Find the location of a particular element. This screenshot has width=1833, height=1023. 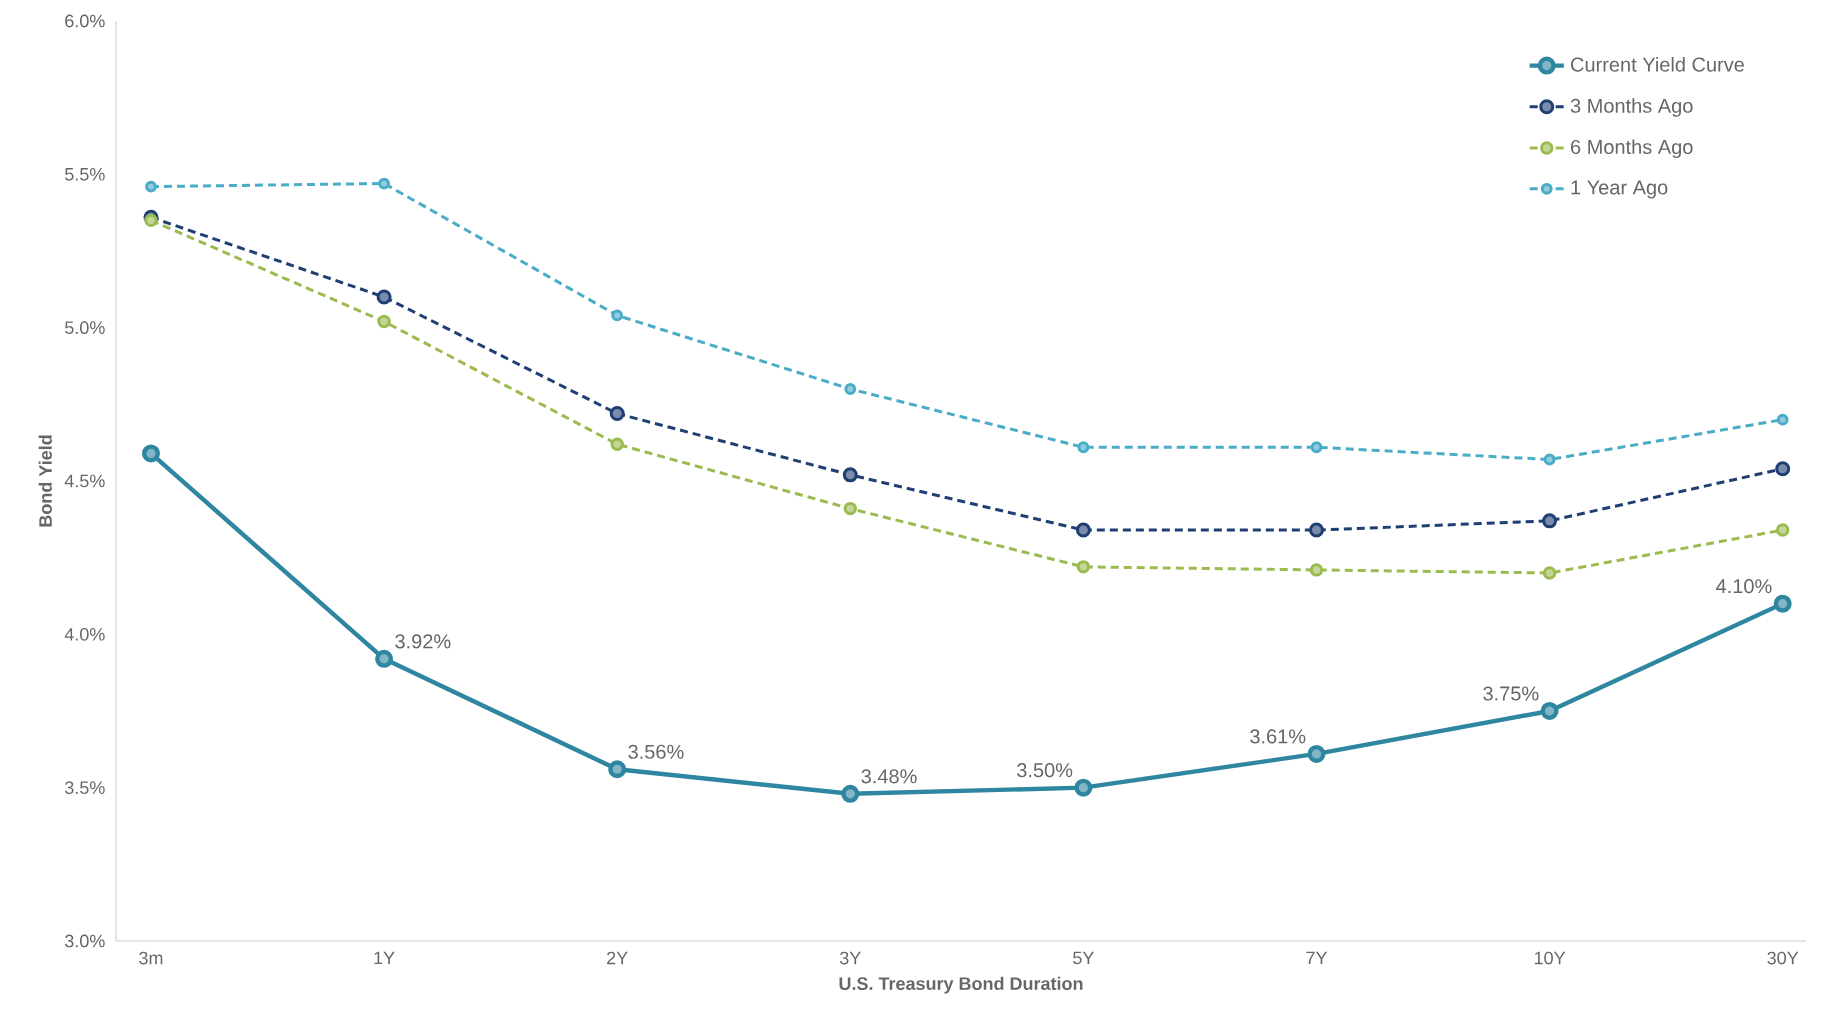

x-tick-label: 3Y is located at coordinates (850, 958).